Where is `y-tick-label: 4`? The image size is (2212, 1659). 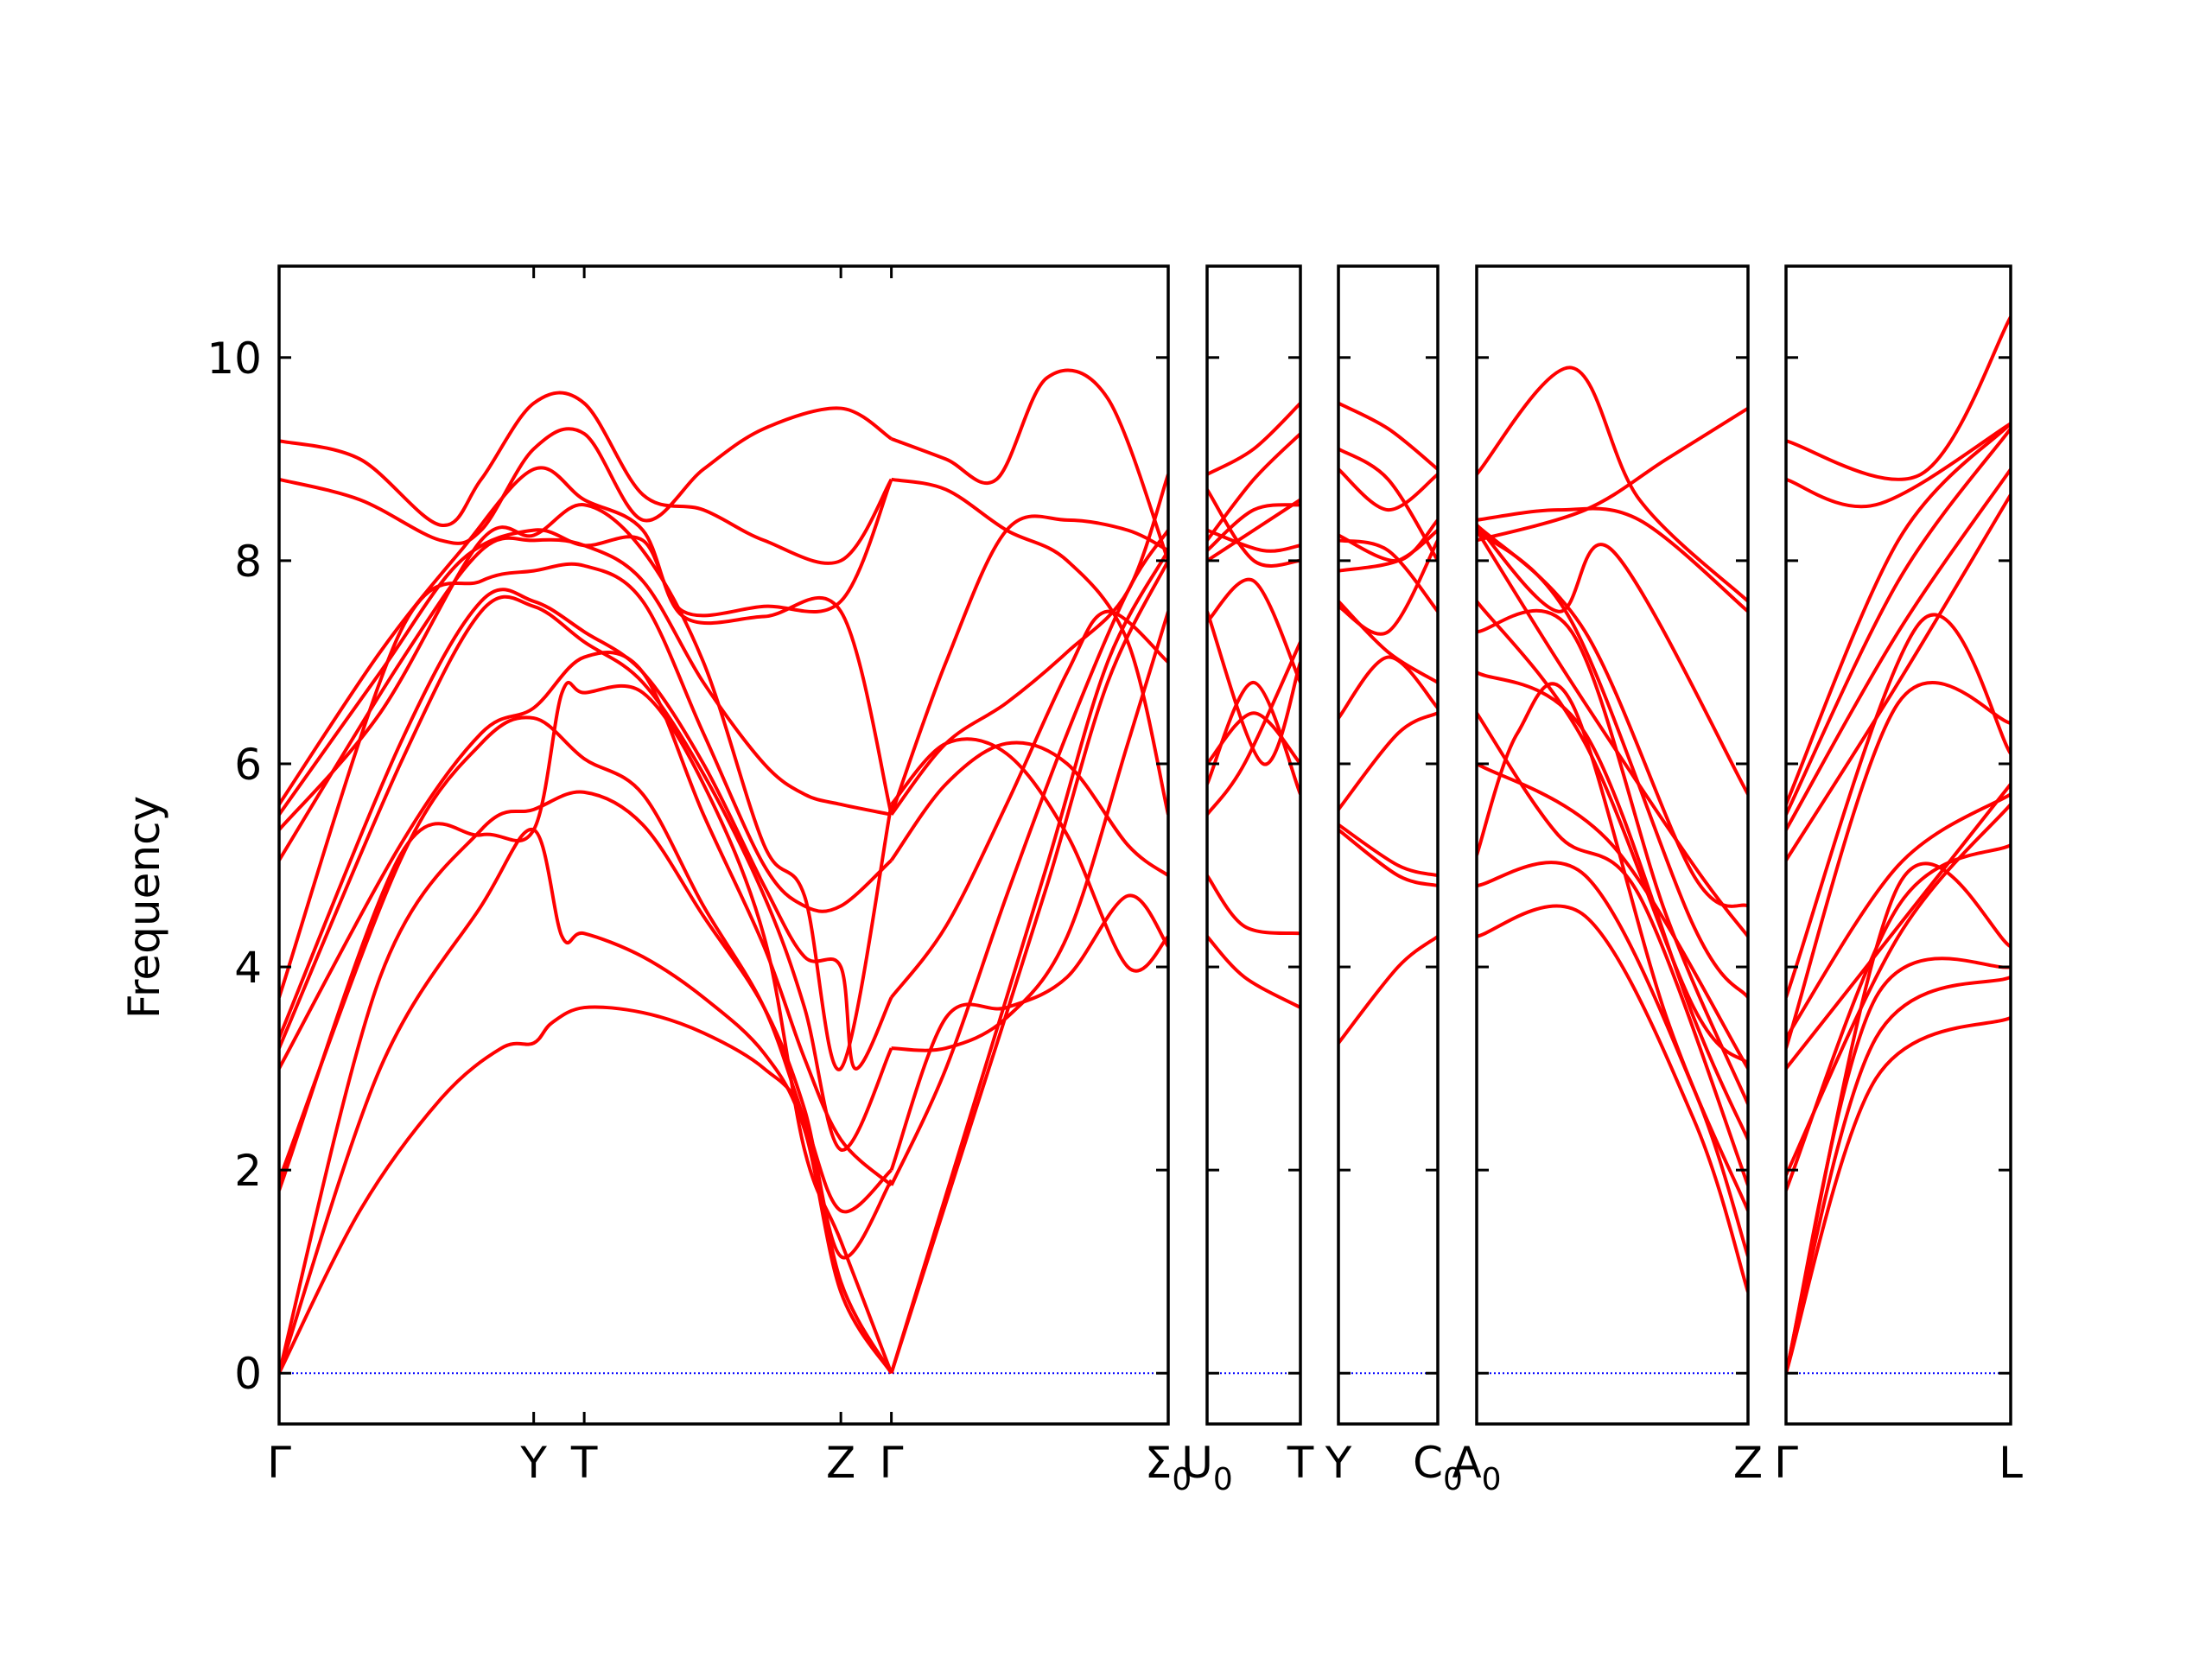
y-tick-label: 4 is located at coordinates (248, 968).